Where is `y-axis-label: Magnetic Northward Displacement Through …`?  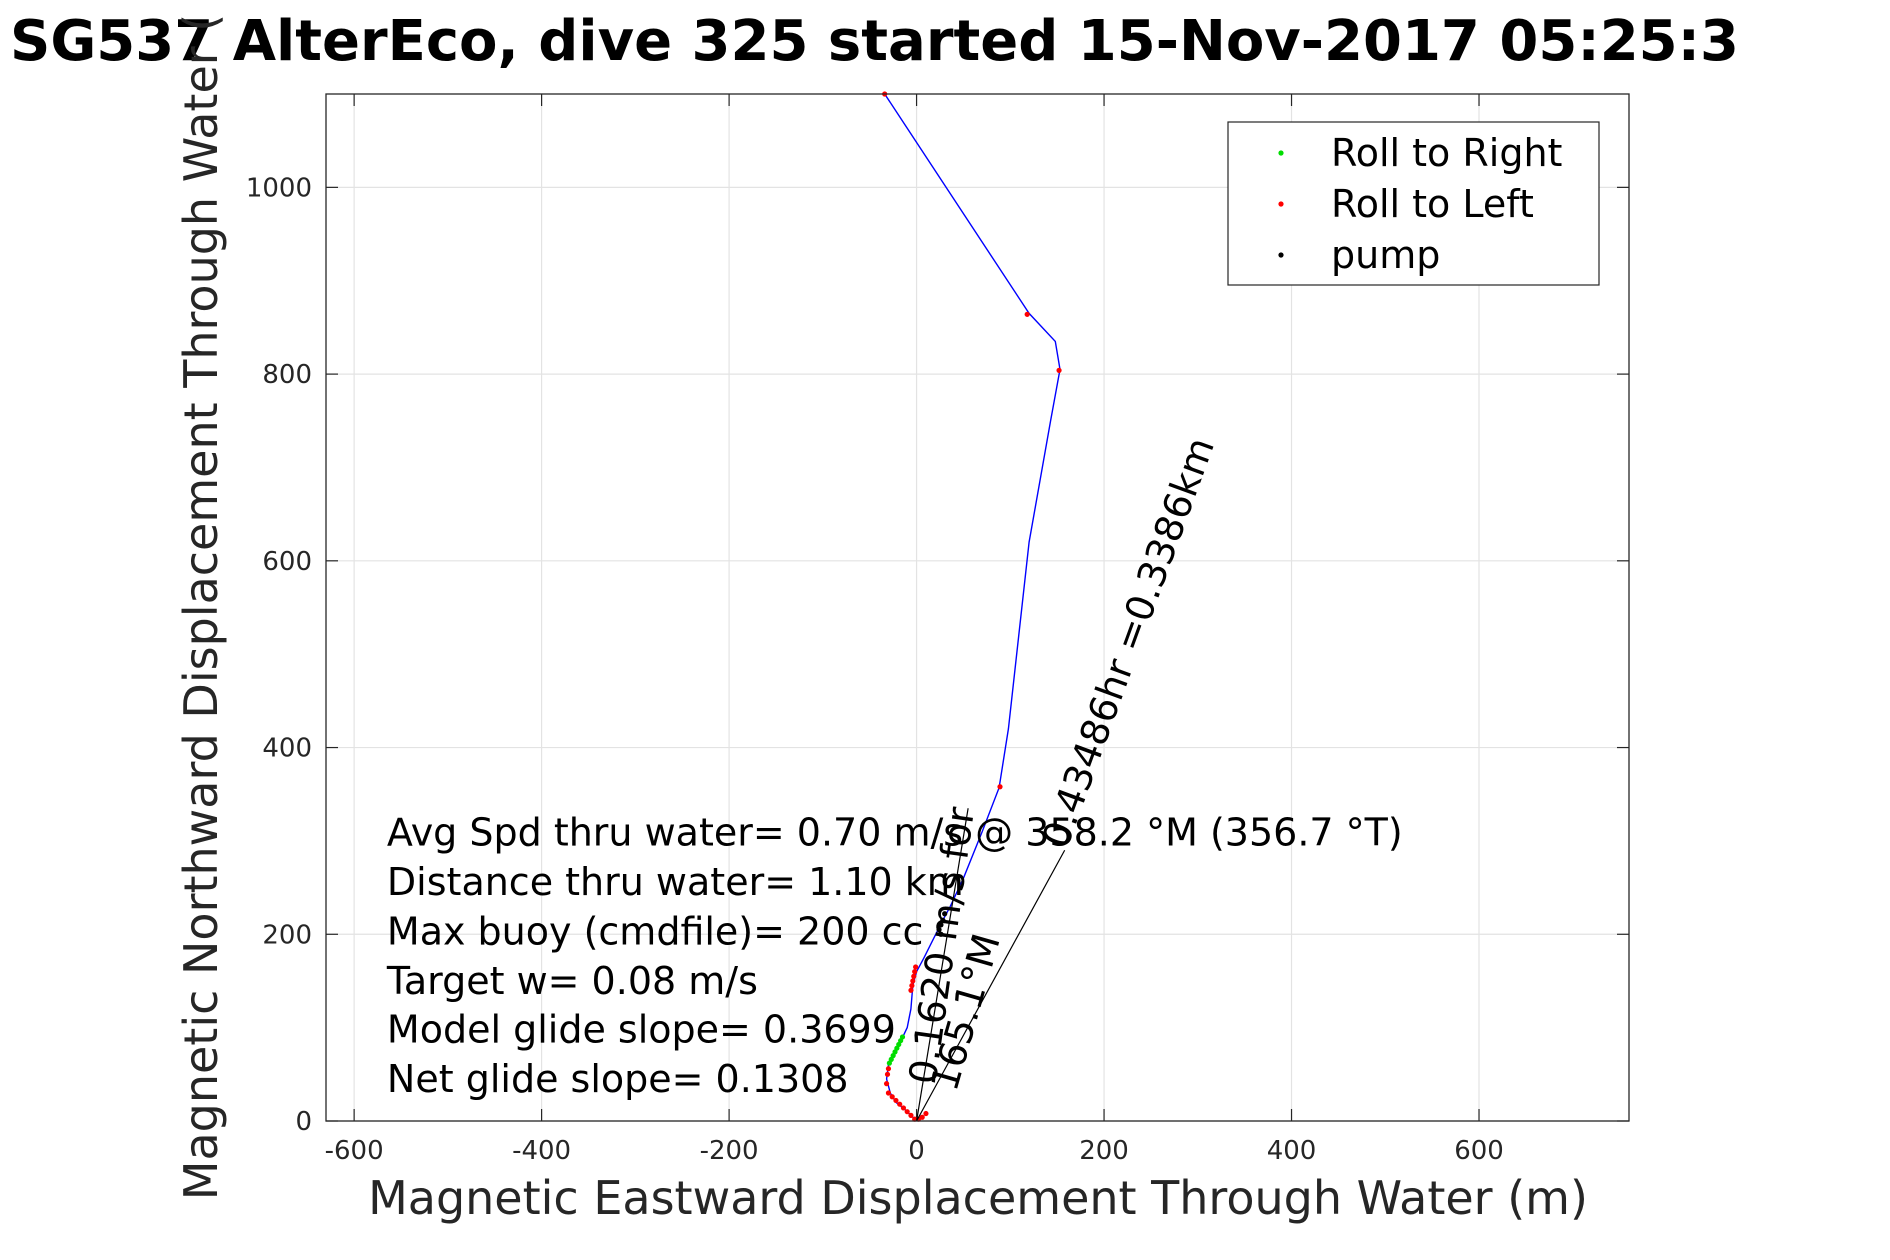
y-axis-label: Magnetic Northward Displacement Through … is located at coordinates (201, 607).